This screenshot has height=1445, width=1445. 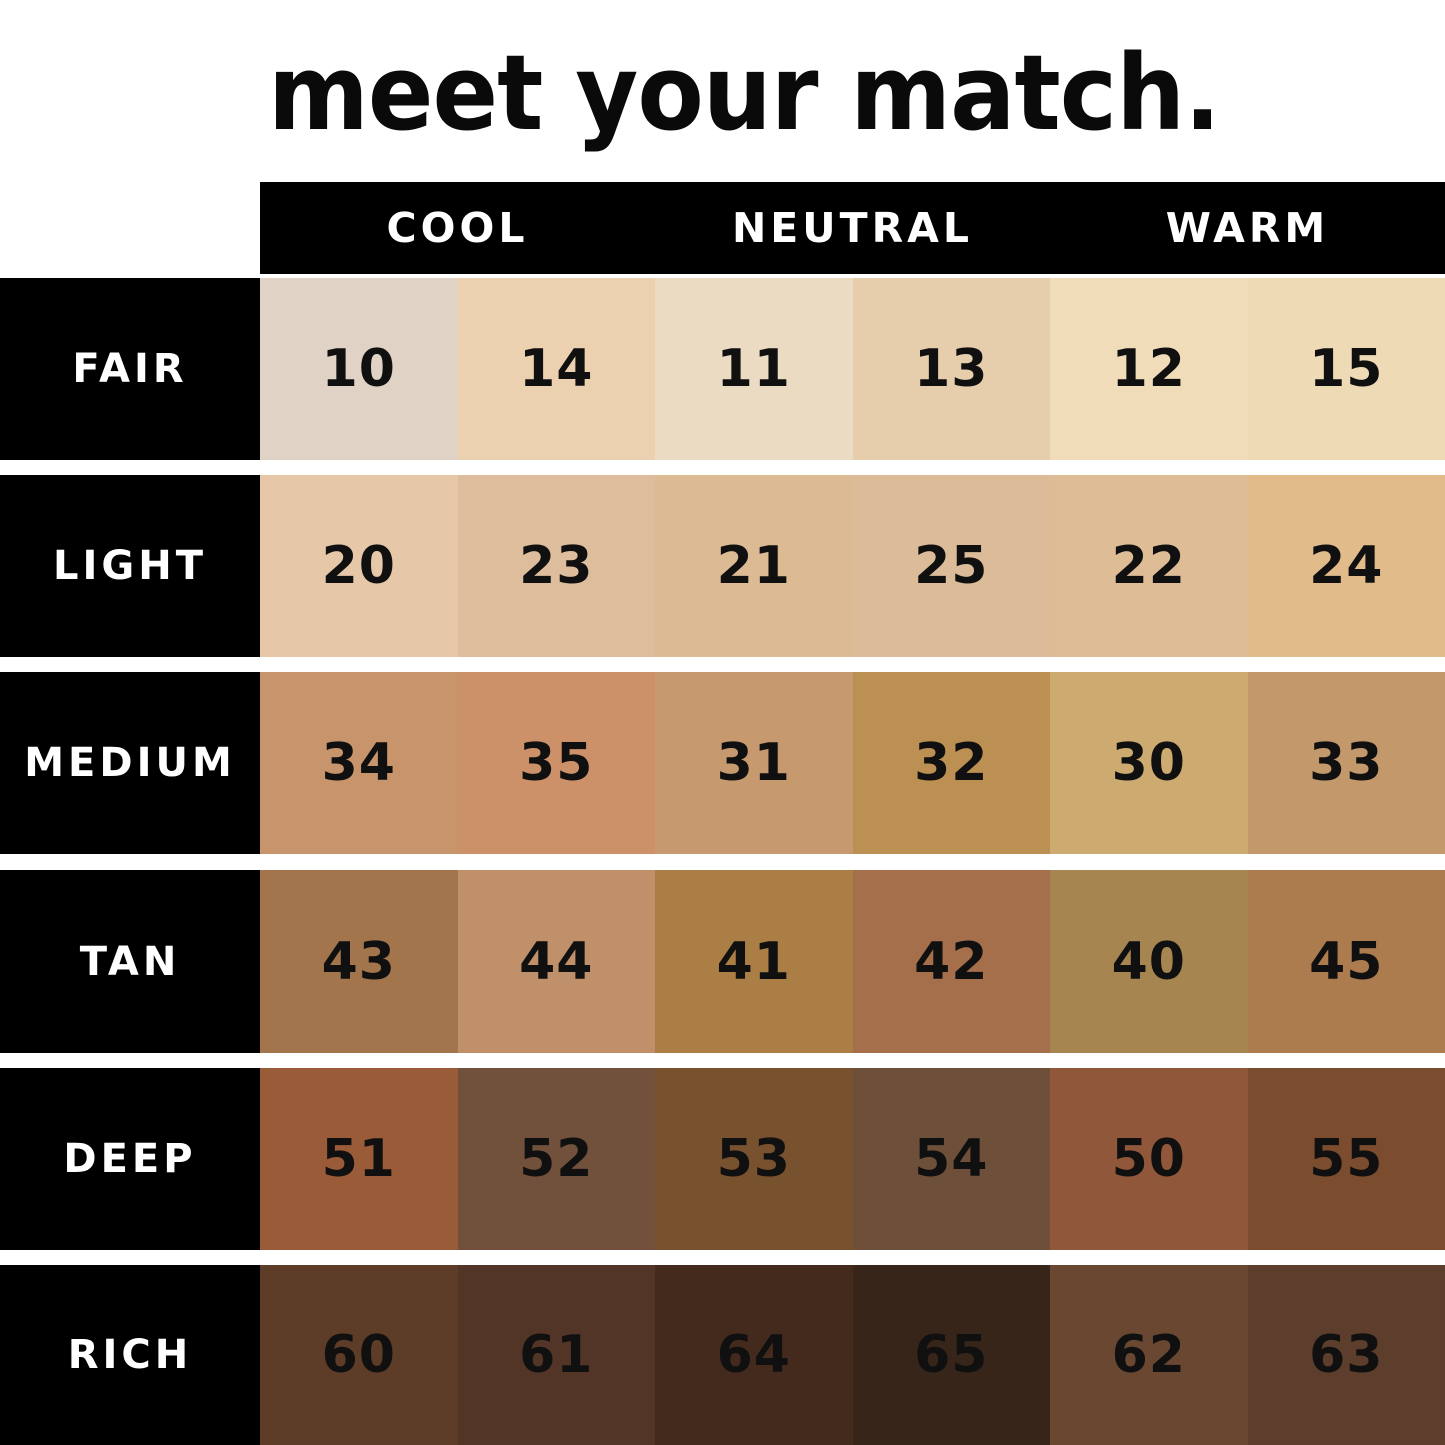 I want to click on shade-number: 54, so click(x=951, y=1159).